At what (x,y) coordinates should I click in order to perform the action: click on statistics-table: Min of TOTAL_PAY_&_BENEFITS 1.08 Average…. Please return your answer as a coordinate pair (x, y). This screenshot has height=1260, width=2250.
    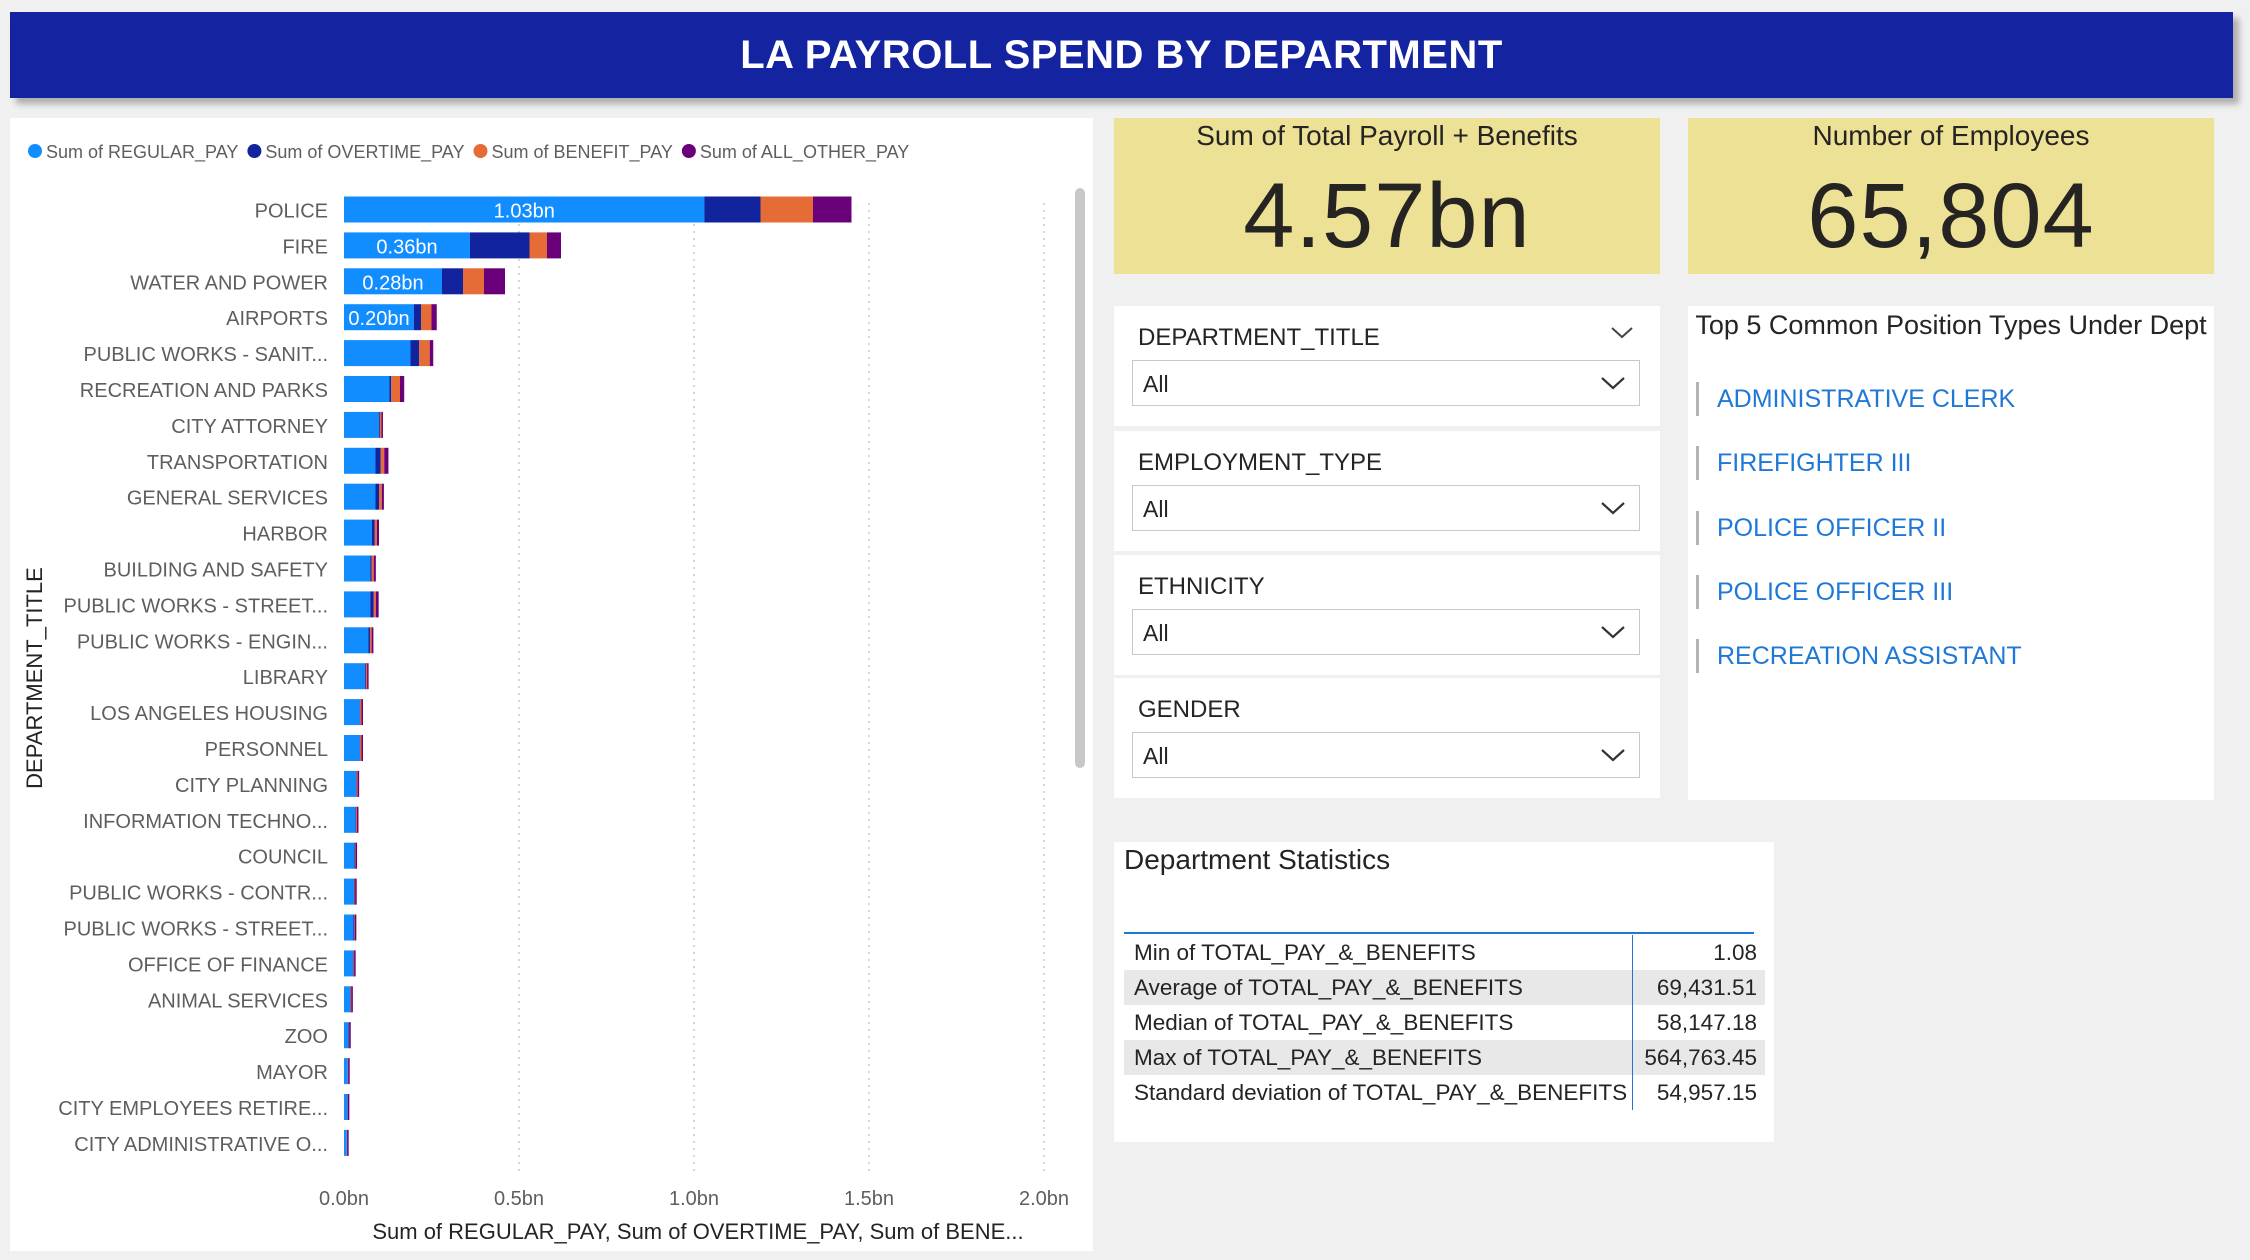
    Looking at the image, I should click on (1444, 1022).